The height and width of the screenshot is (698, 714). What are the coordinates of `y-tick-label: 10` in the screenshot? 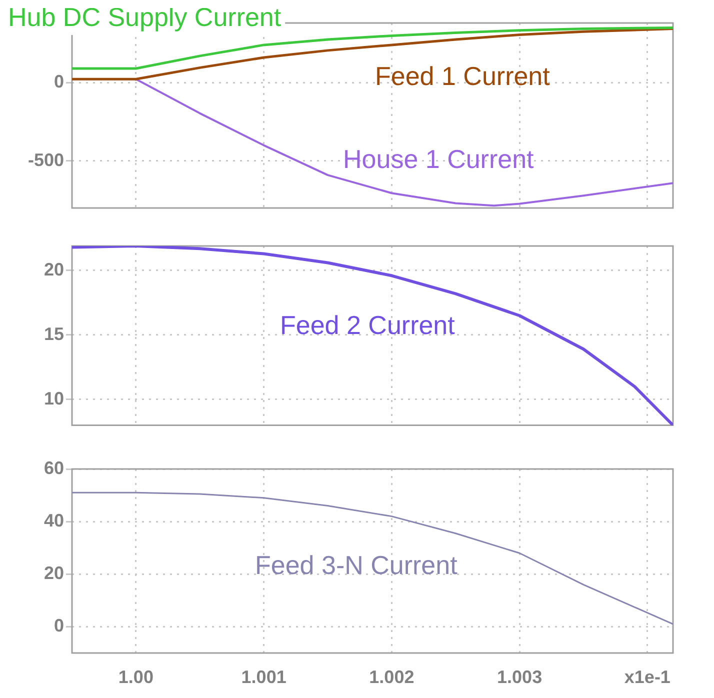 It's located at (54, 398).